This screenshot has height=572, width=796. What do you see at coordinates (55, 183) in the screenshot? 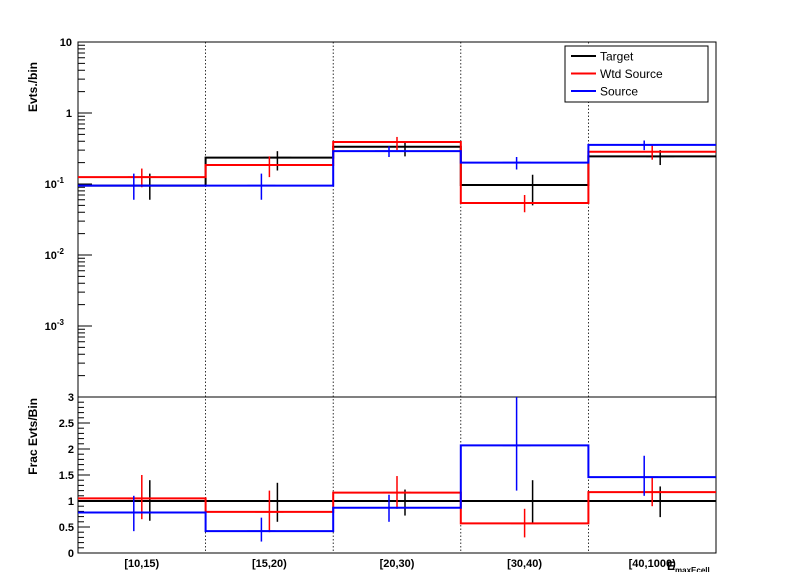
I see `y-tick-label: 10⁻¹` at bounding box center [55, 183].